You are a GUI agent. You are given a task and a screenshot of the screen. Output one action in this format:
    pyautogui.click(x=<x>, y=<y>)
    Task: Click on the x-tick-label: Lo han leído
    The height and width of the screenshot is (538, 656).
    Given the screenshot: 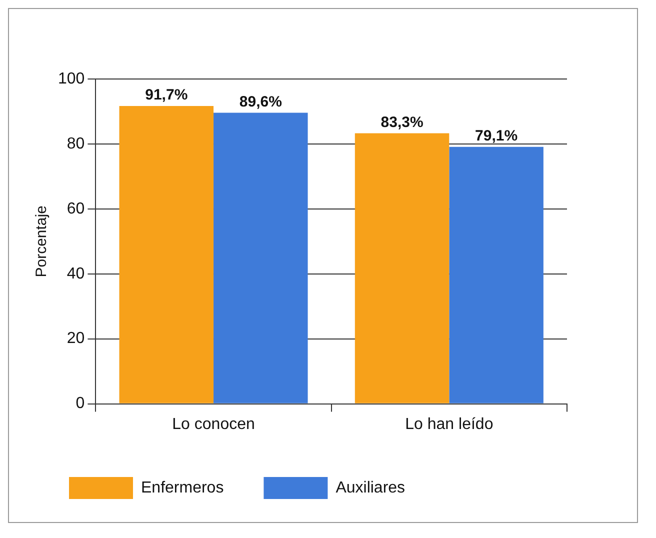 What is the action you would take?
    pyautogui.click(x=449, y=424)
    